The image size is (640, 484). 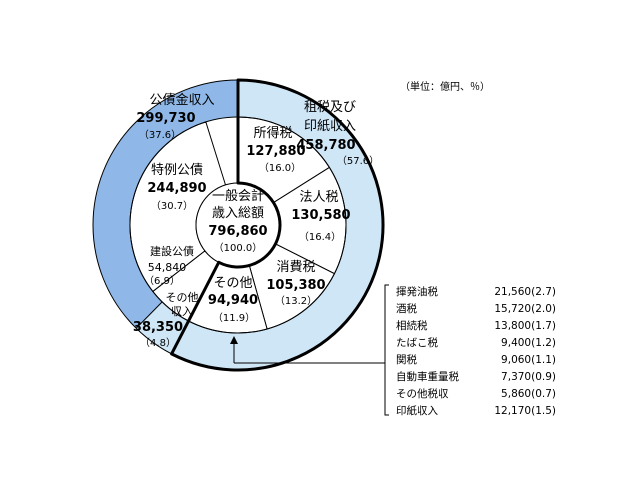 What do you see at coordinates (238, 196) in the screenshot?
I see `center-label-line1: 一般会計` at bounding box center [238, 196].